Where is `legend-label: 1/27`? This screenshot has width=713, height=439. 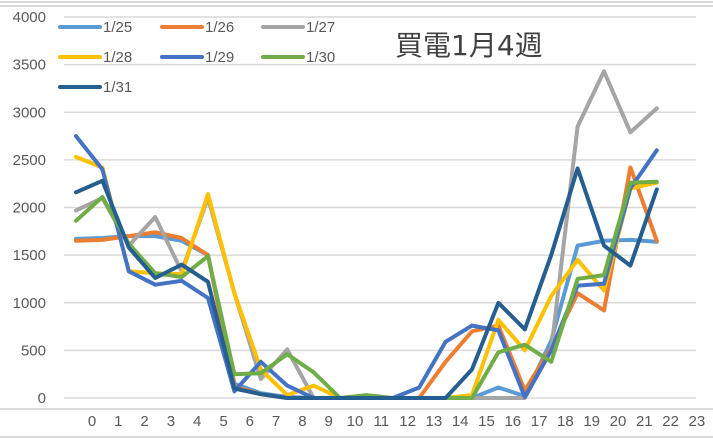
legend-label: 1/27 is located at coordinates (320, 27).